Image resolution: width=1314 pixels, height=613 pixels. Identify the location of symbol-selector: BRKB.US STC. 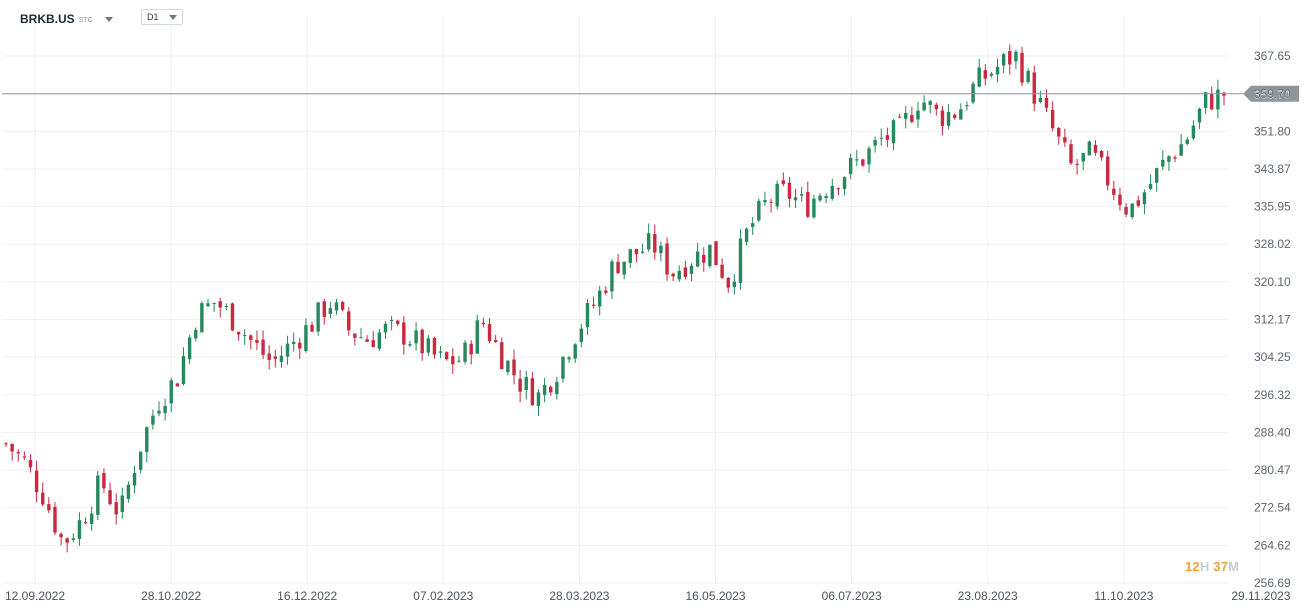
(66, 19).